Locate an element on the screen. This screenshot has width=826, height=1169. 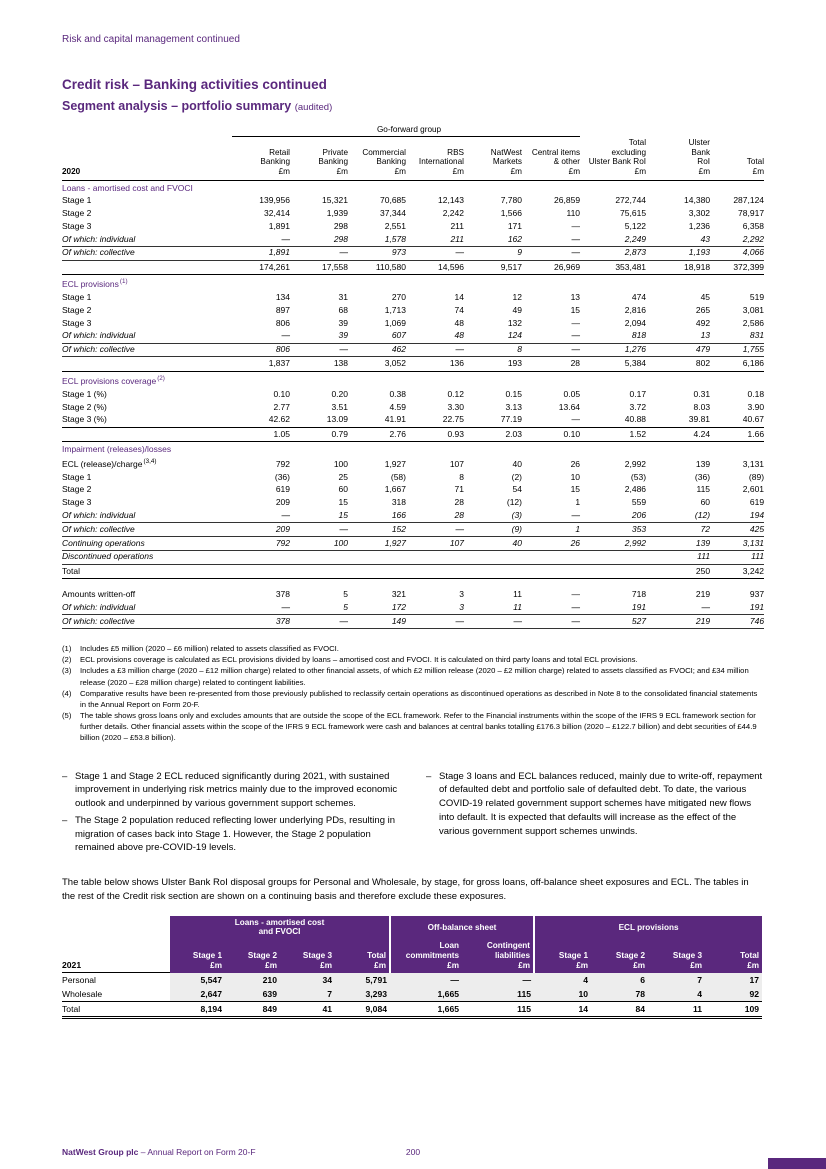
value-cell: 2.03 is located at coordinates (493, 434).